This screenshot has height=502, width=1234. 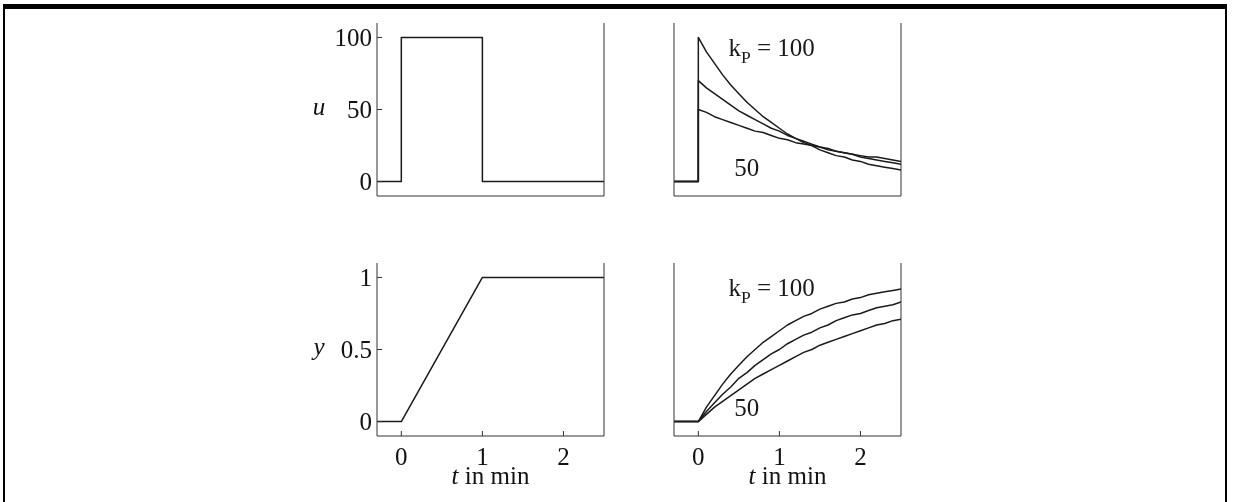 What do you see at coordinates (353, 38) in the screenshot?
I see `y-tick-label: 100` at bounding box center [353, 38].